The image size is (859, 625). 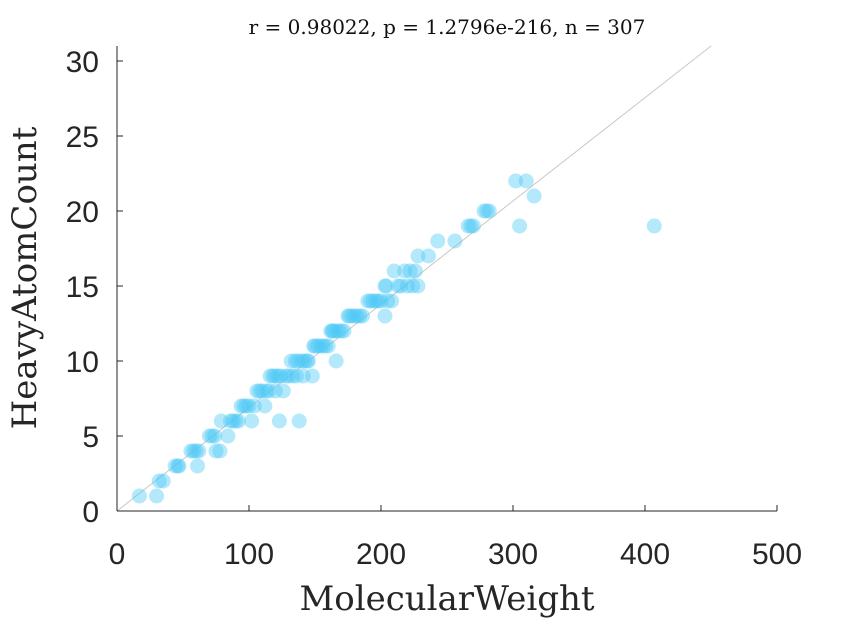 I want to click on y-axis-ticks: 0 5 10 15 20 25 30, so click(x=94, y=287).